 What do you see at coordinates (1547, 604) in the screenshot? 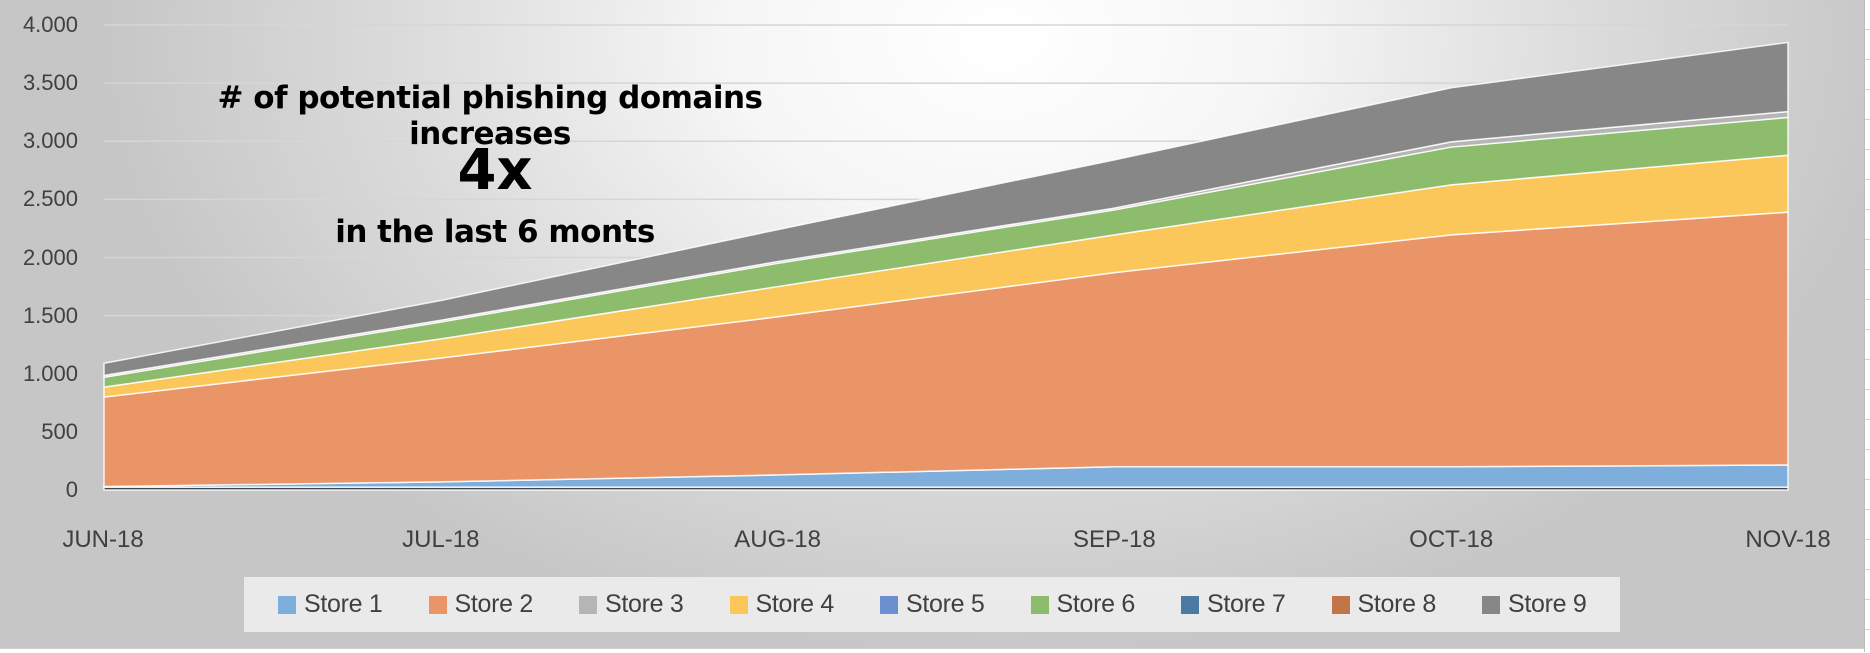
I see `legend-label: Store 9` at bounding box center [1547, 604].